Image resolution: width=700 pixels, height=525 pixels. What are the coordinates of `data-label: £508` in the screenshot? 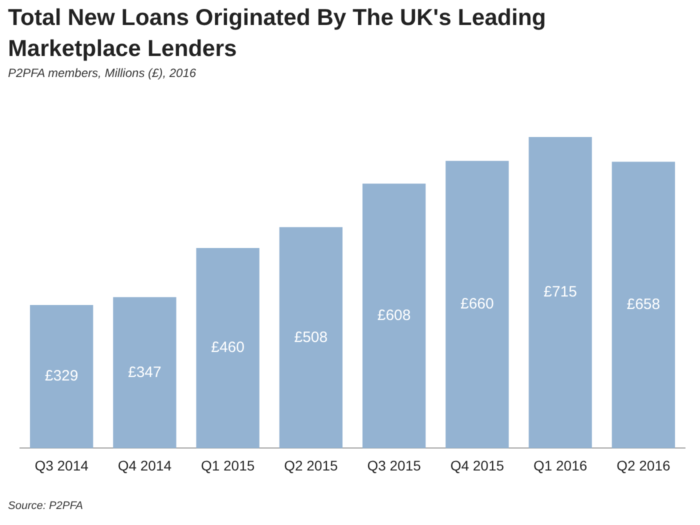 It's located at (311, 337).